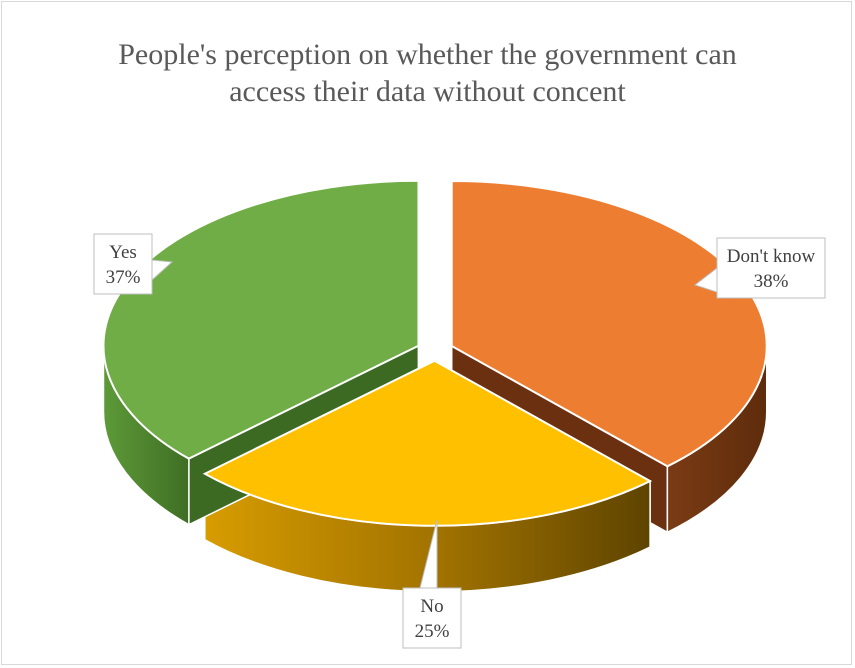 This screenshot has width=855, height=668. Describe the element at coordinates (123, 252) in the screenshot. I see `data-label-yes-category: Yes` at that location.